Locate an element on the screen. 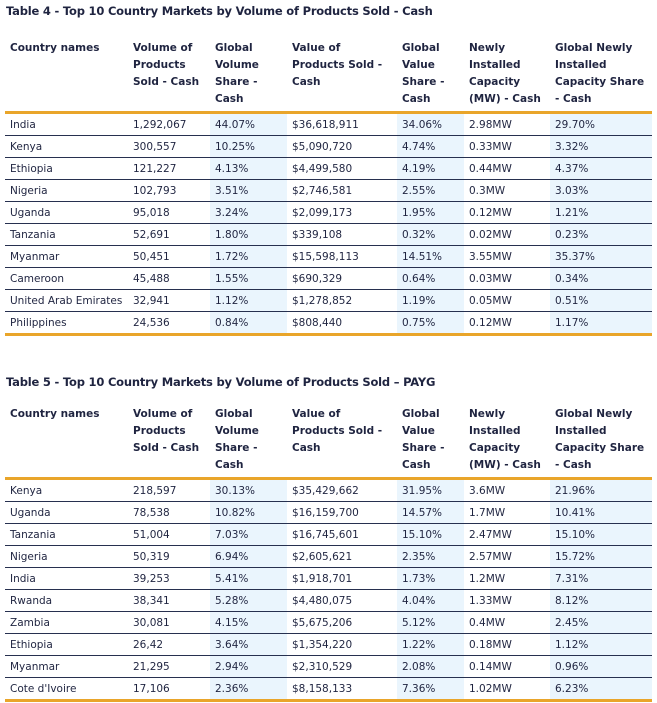  cell-value-share: 0.75% is located at coordinates (430, 323).